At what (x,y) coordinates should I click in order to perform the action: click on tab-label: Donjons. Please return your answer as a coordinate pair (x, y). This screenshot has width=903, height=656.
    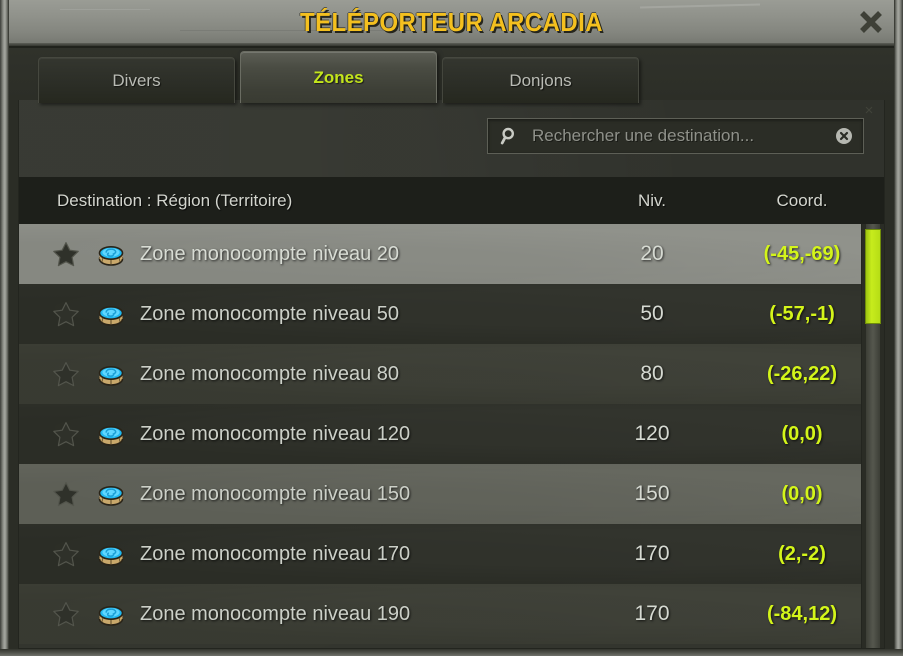
    Looking at the image, I should click on (540, 80).